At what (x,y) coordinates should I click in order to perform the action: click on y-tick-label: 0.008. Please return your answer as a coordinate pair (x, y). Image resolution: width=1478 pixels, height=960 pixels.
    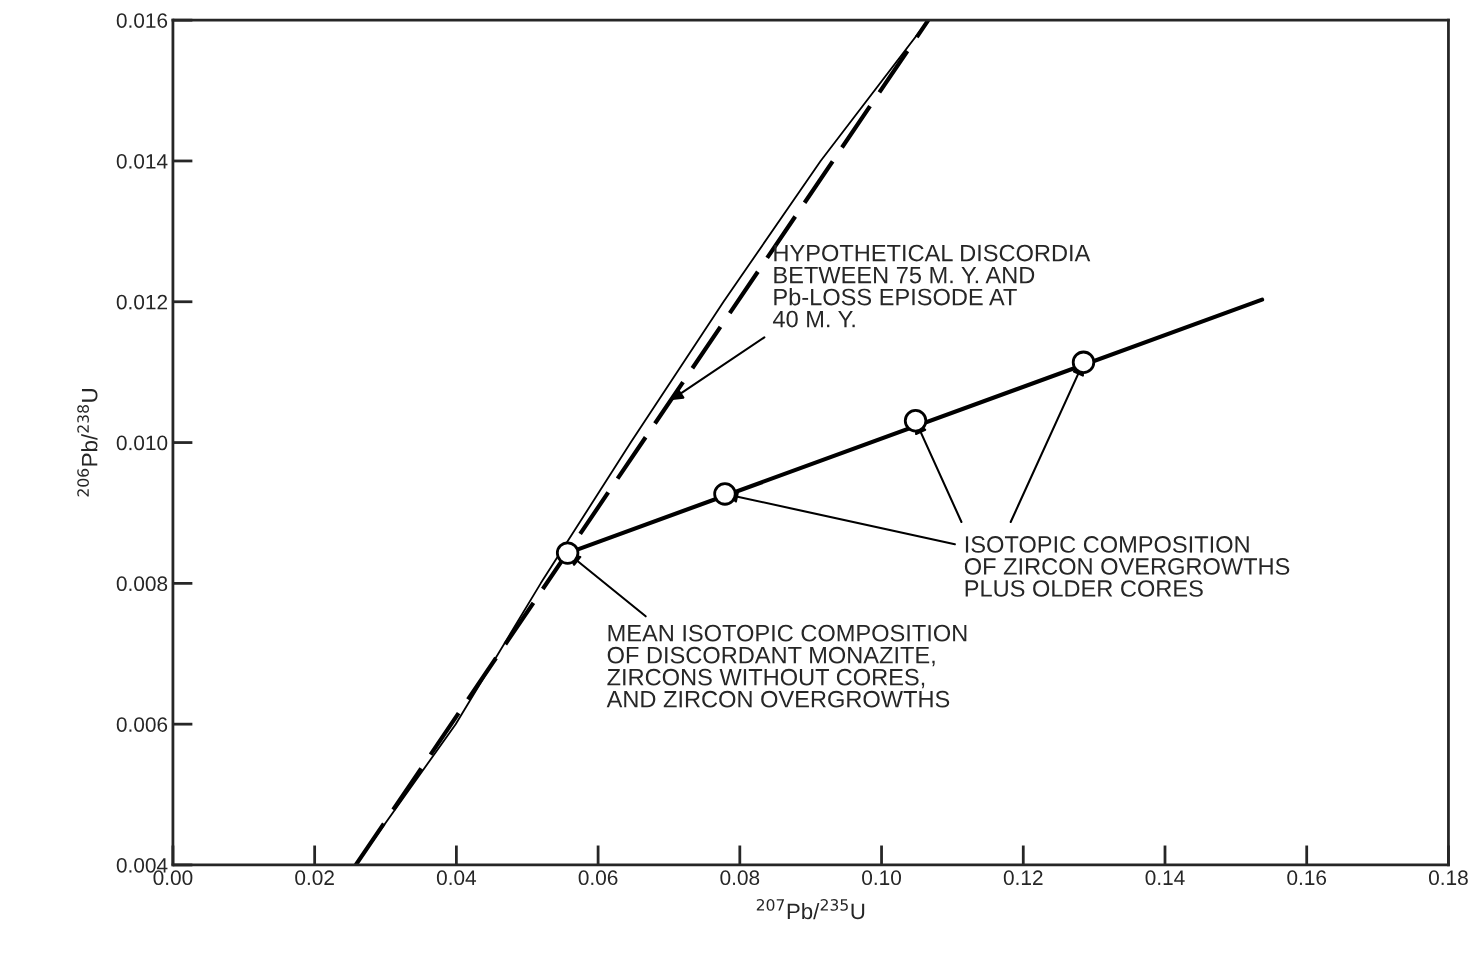
    Looking at the image, I should click on (142, 584).